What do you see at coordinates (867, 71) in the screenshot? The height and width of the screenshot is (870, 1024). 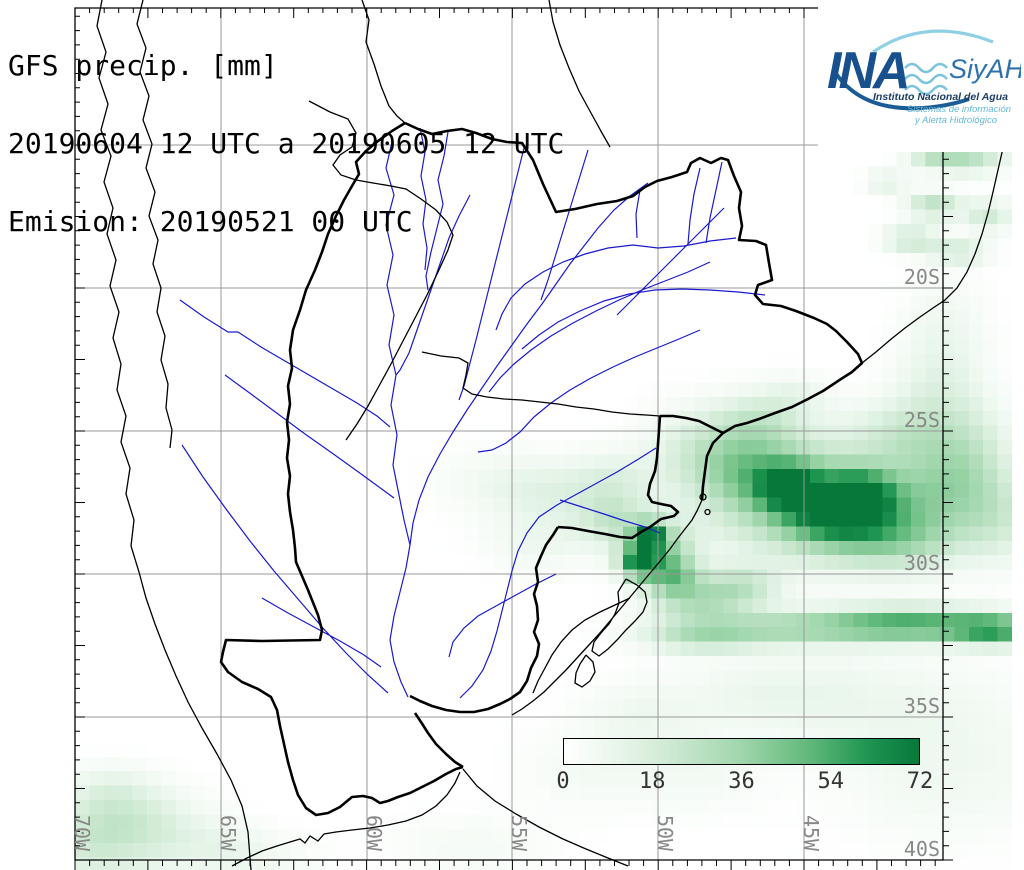 I see `logo-acronym: INA` at bounding box center [867, 71].